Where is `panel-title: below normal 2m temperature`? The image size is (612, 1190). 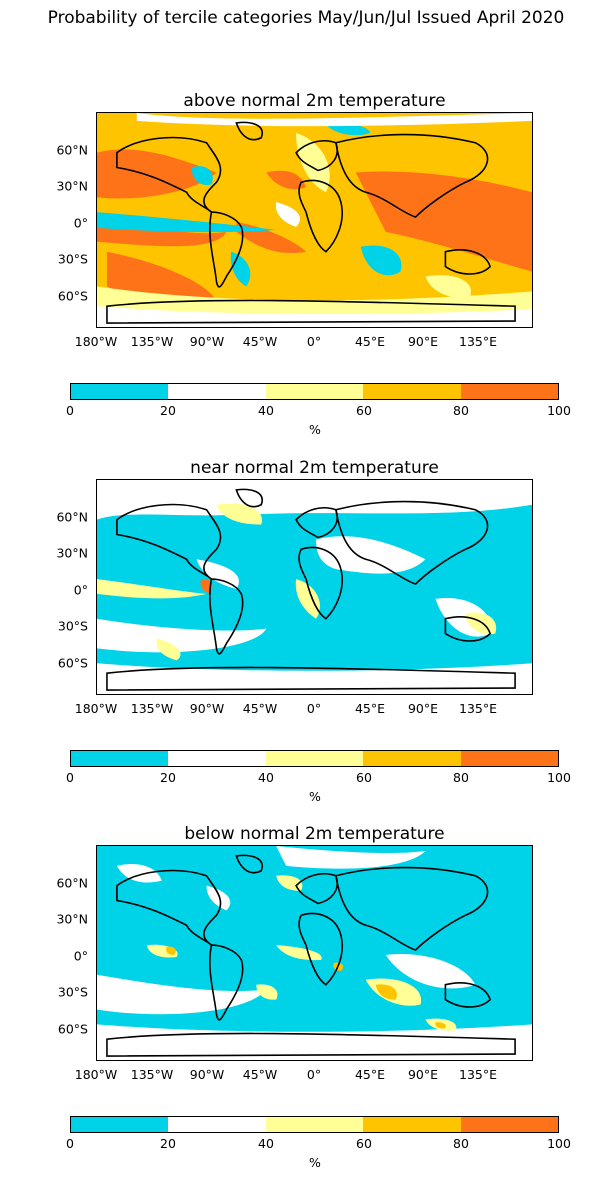
panel-title: below normal 2m temperature is located at coordinates (314, 834).